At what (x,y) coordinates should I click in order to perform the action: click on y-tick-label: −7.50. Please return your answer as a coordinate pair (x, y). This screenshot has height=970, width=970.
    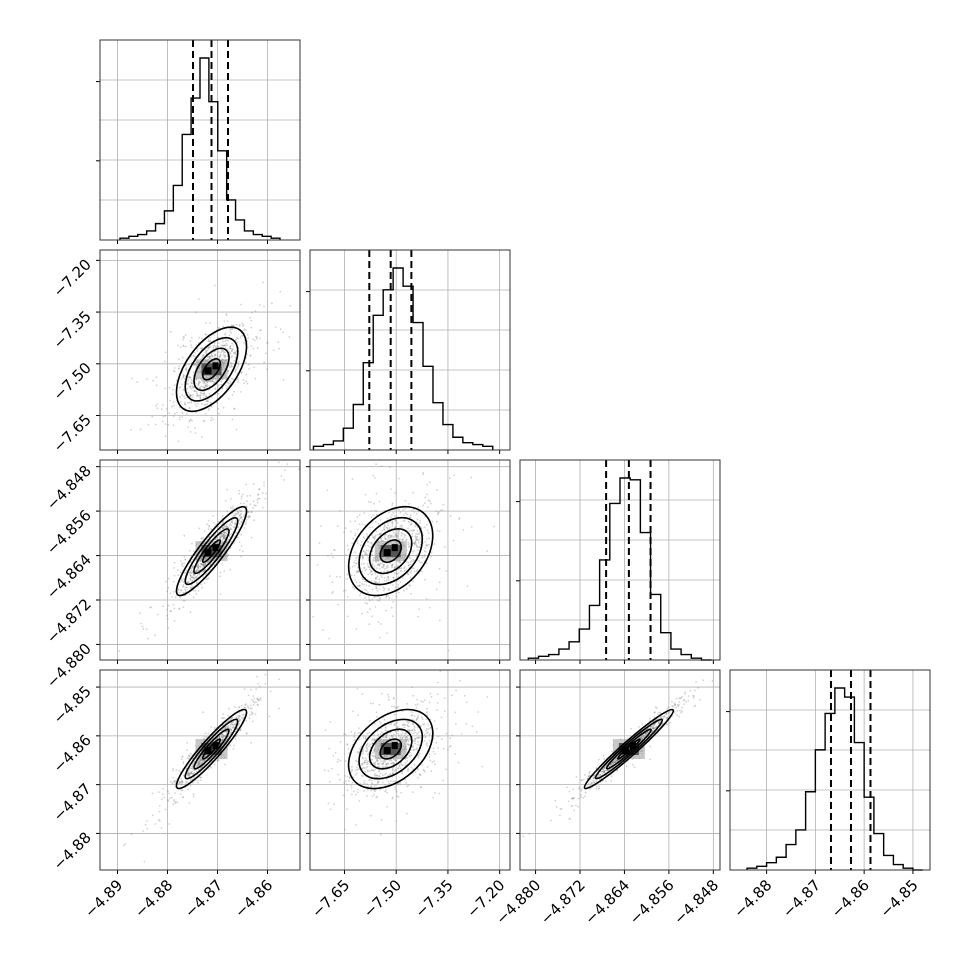
    Looking at the image, I should click on (72, 381).